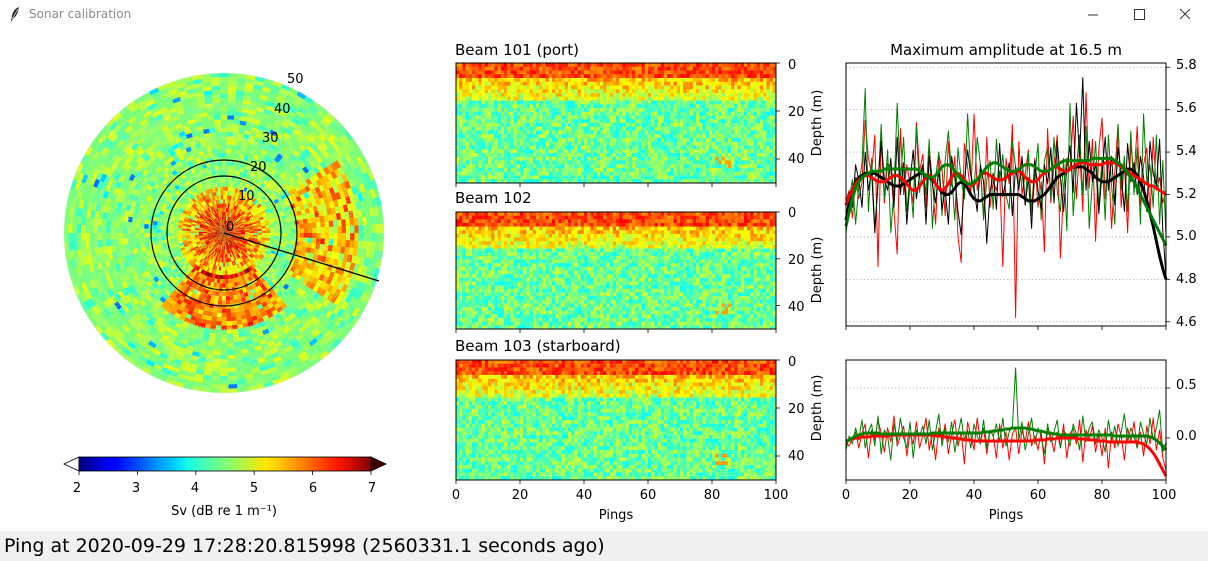 The height and width of the screenshot is (561, 1208). Describe the element at coordinates (1139, 15) in the screenshot. I see `maximize-button` at that location.